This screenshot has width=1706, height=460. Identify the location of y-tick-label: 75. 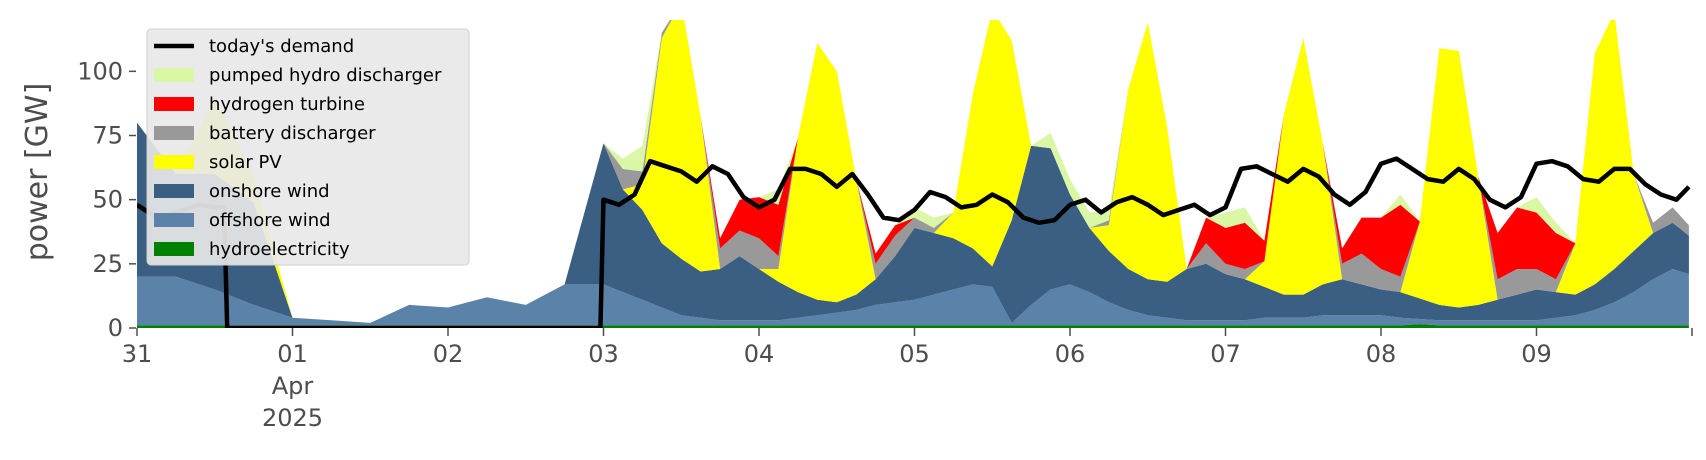
(107, 136).